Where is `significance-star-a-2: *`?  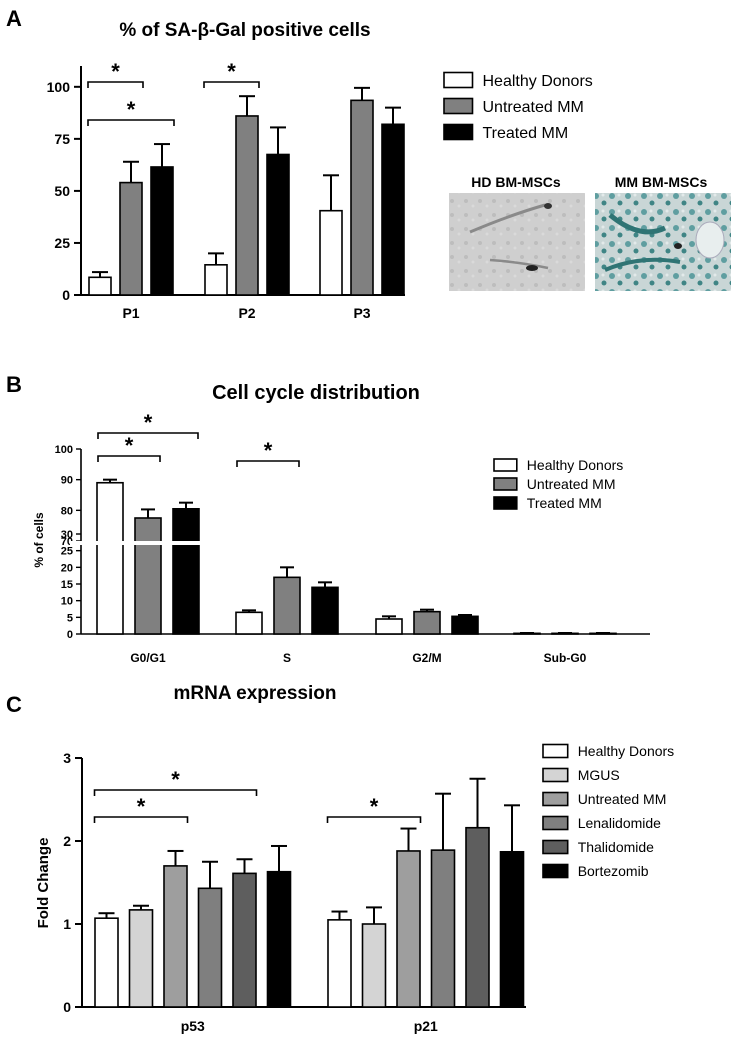 significance-star-a-2: * is located at coordinates (131, 109).